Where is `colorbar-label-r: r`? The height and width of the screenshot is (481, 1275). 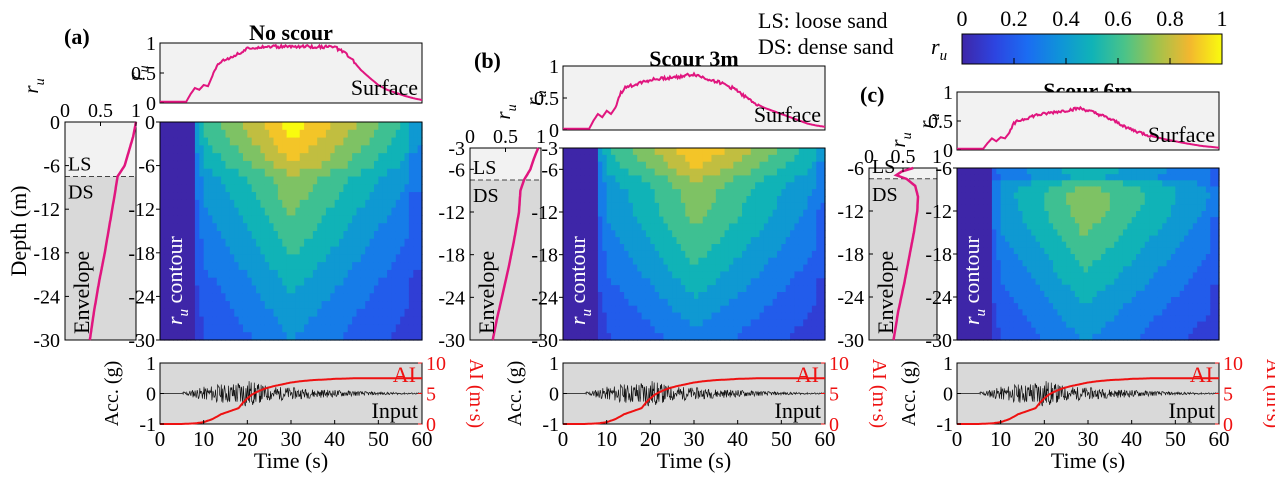
colorbar-label-r: r is located at coordinates (935, 46).